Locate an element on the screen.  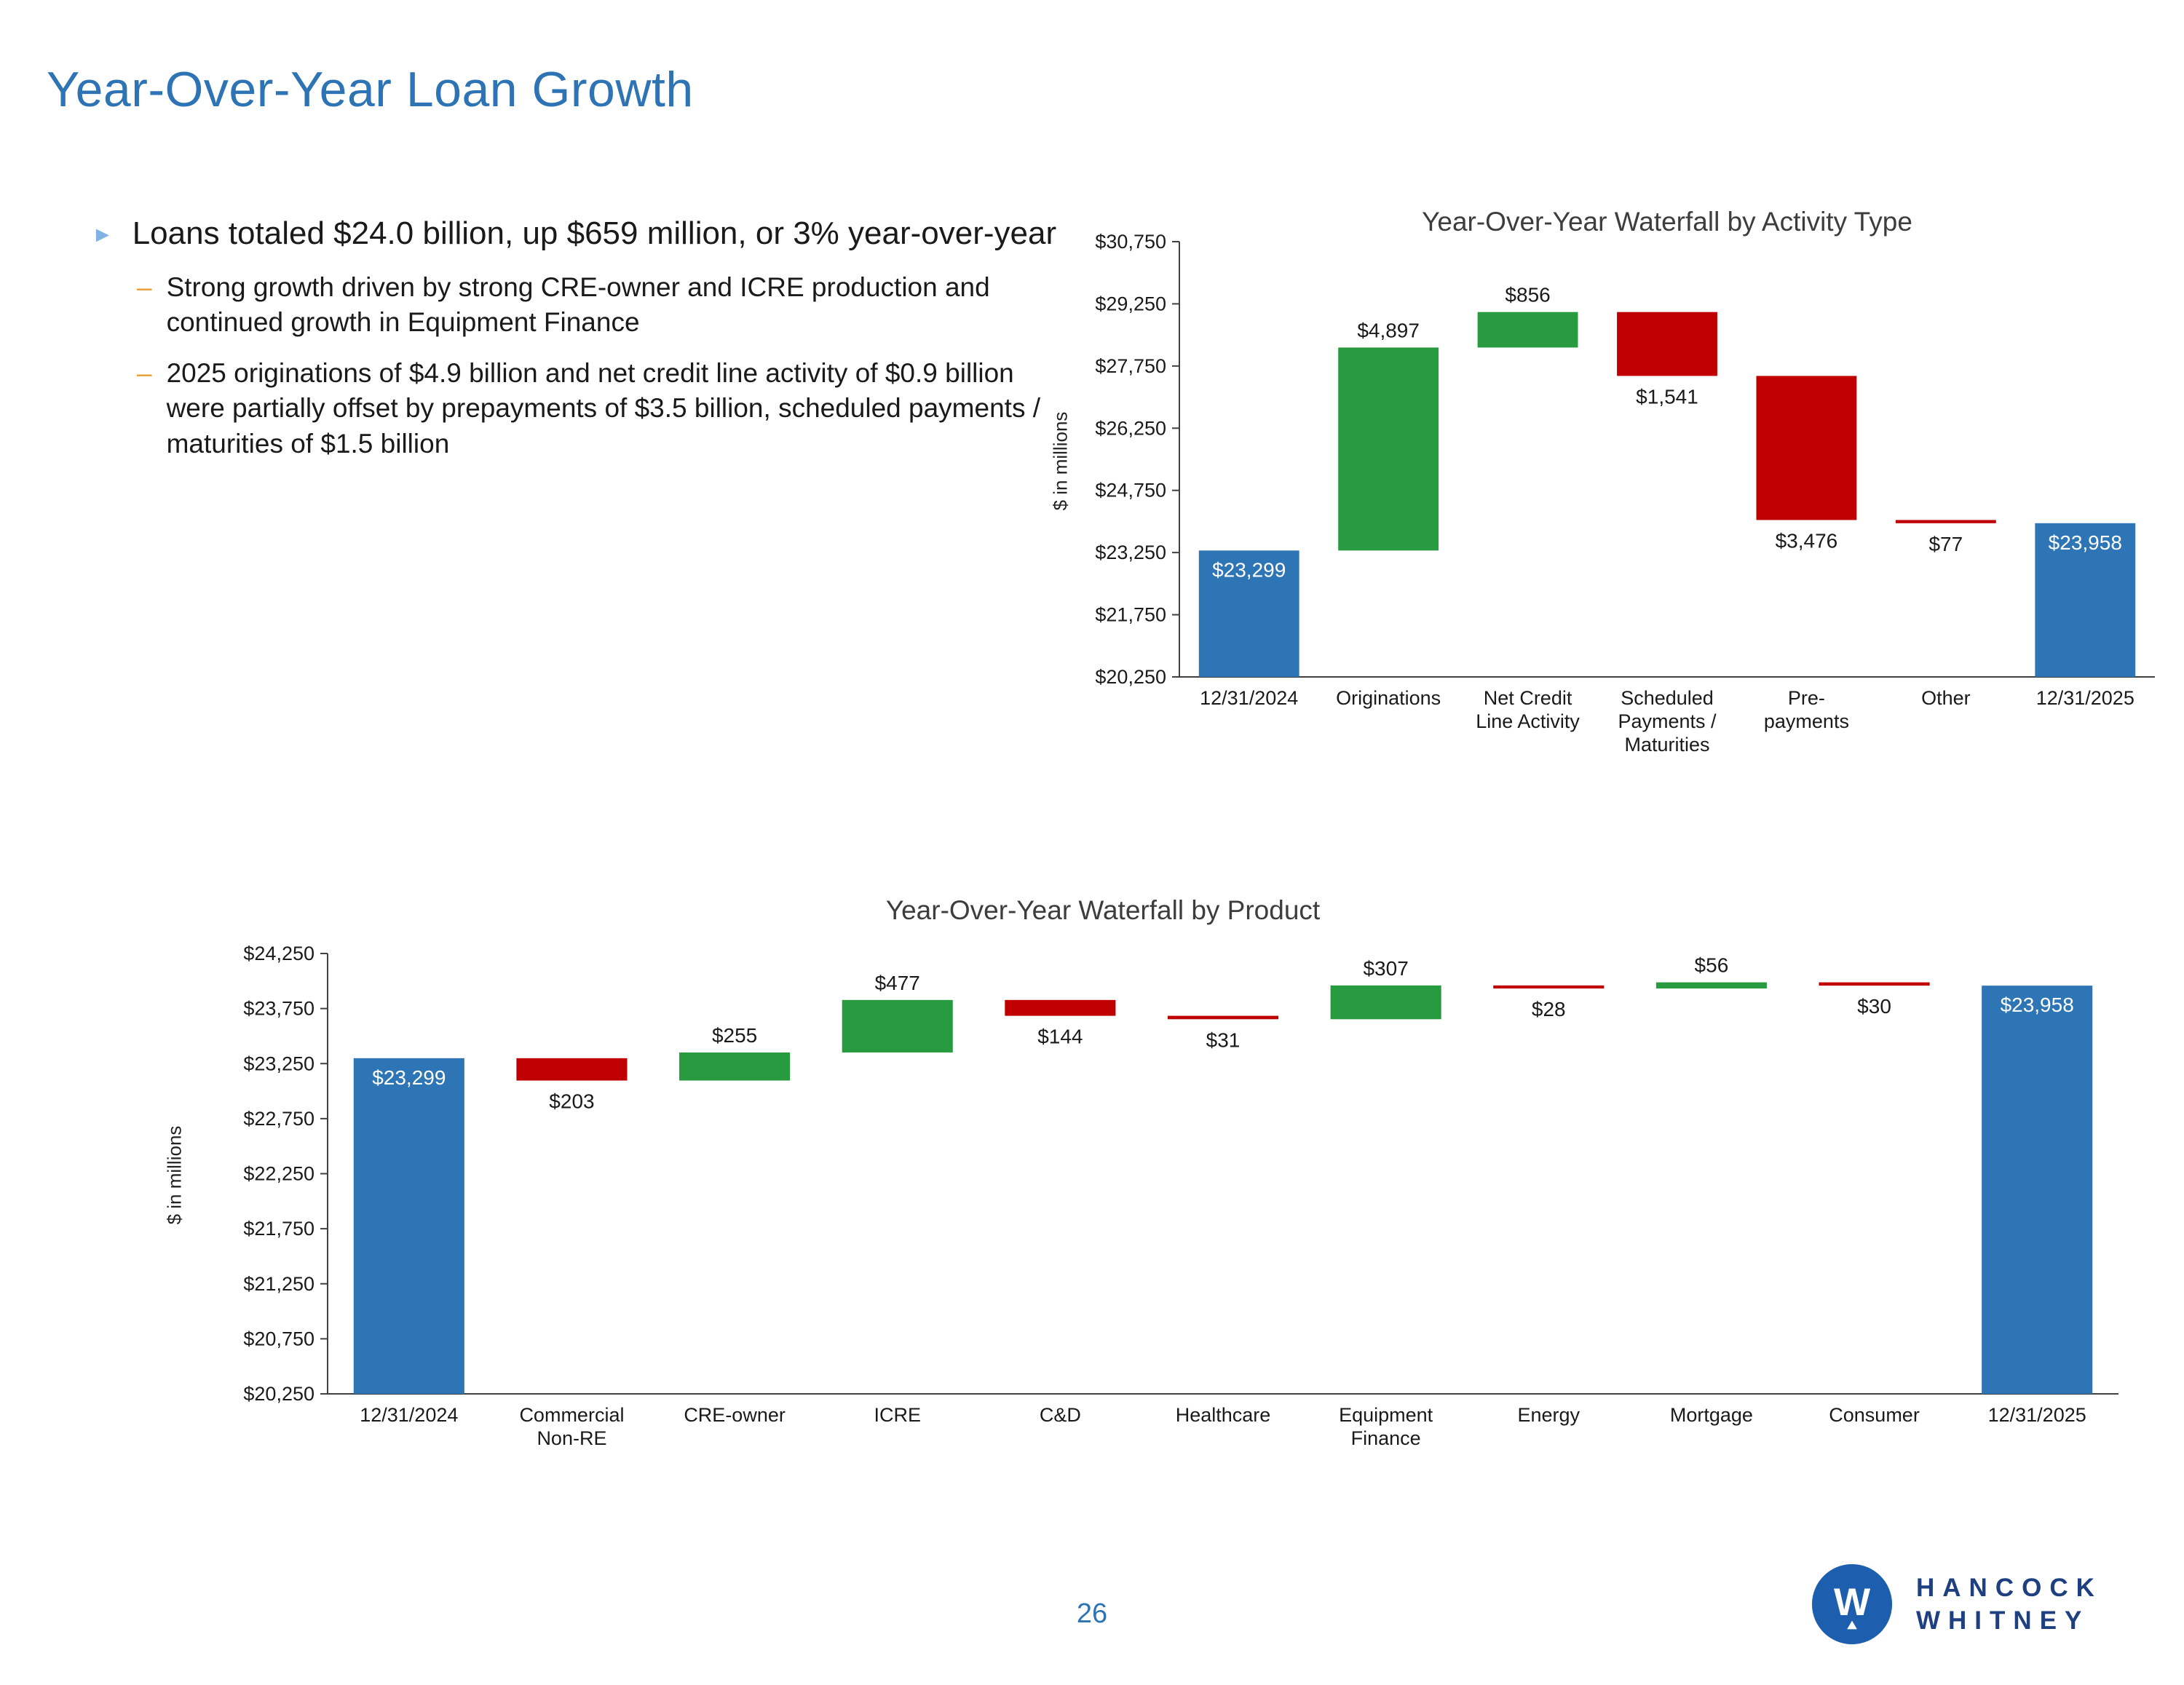
x-category-label: Maturities is located at coordinates (1666, 745).